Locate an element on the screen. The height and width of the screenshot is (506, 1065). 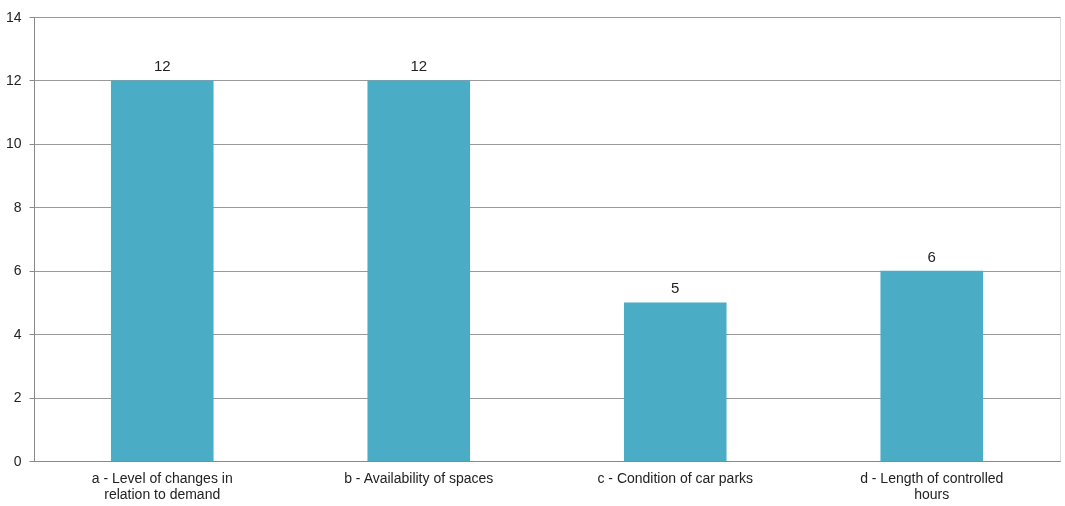
y-tick-label: 6 is located at coordinates (17, 270).